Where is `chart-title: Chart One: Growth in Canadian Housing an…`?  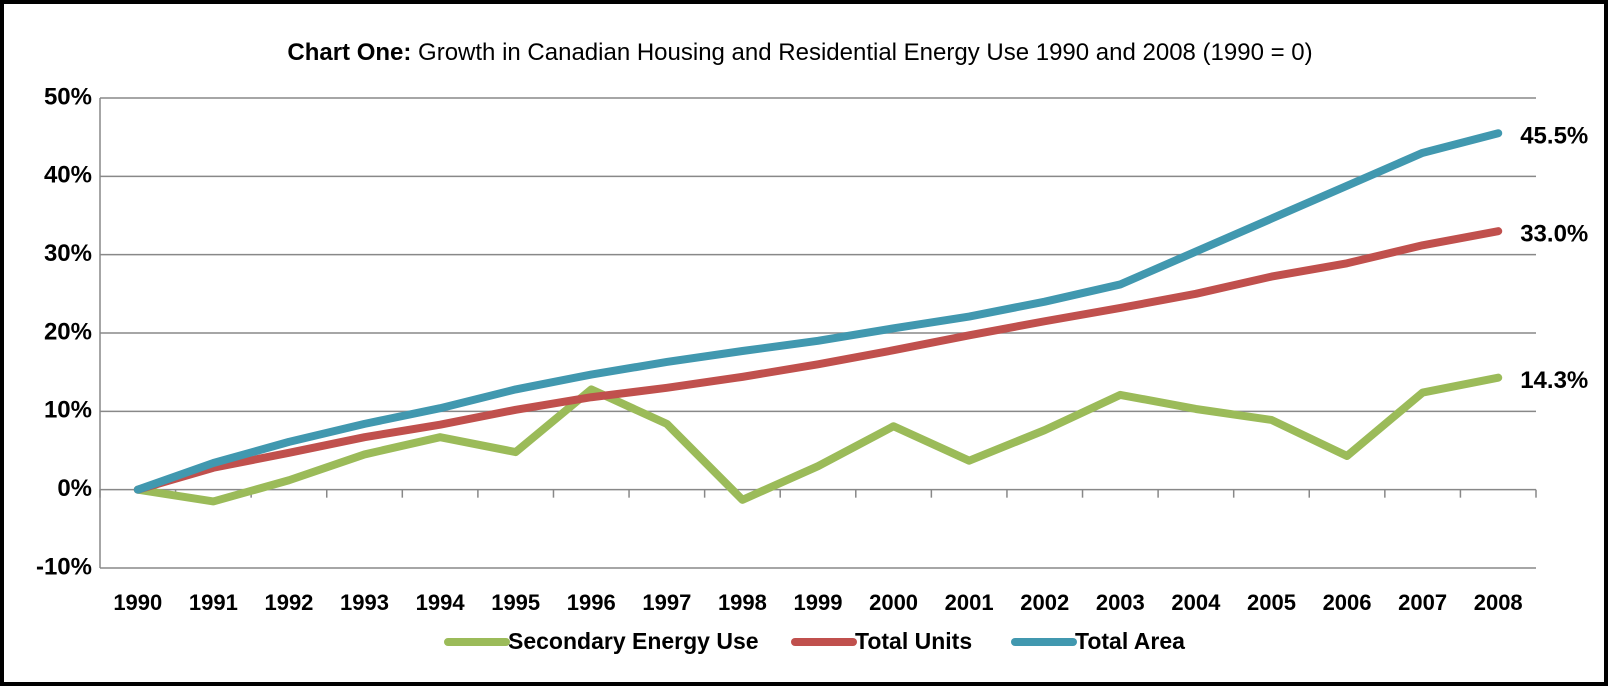
chart-title: Chart One: Growth in Canadian Housing an… is located at coordinates (799, 52).